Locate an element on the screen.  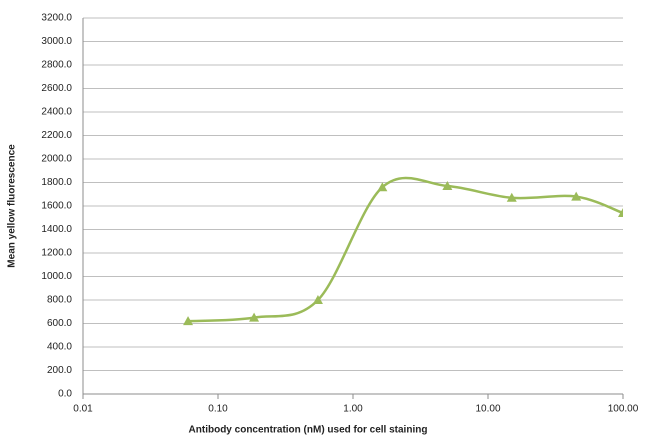
y-tick-label: 1600.0 is located at coordinates (56, 206).